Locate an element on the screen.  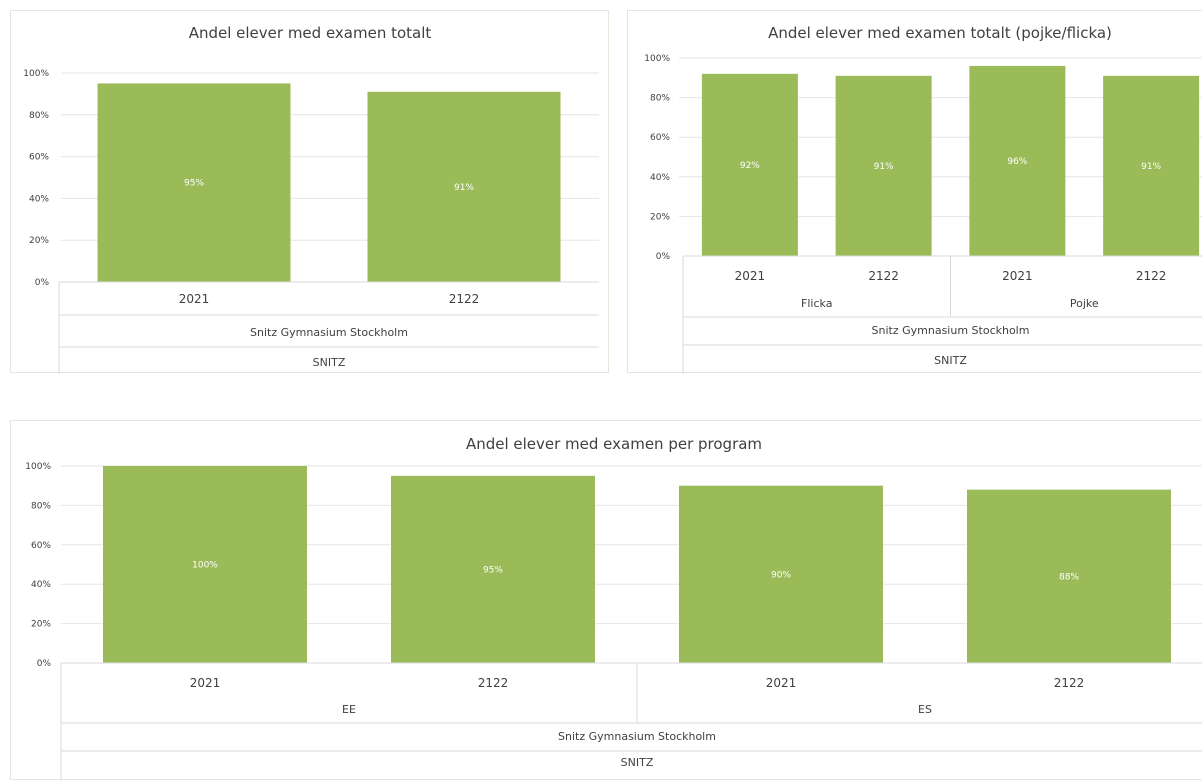
data-label: 92% is located at coordinates (750, 166).